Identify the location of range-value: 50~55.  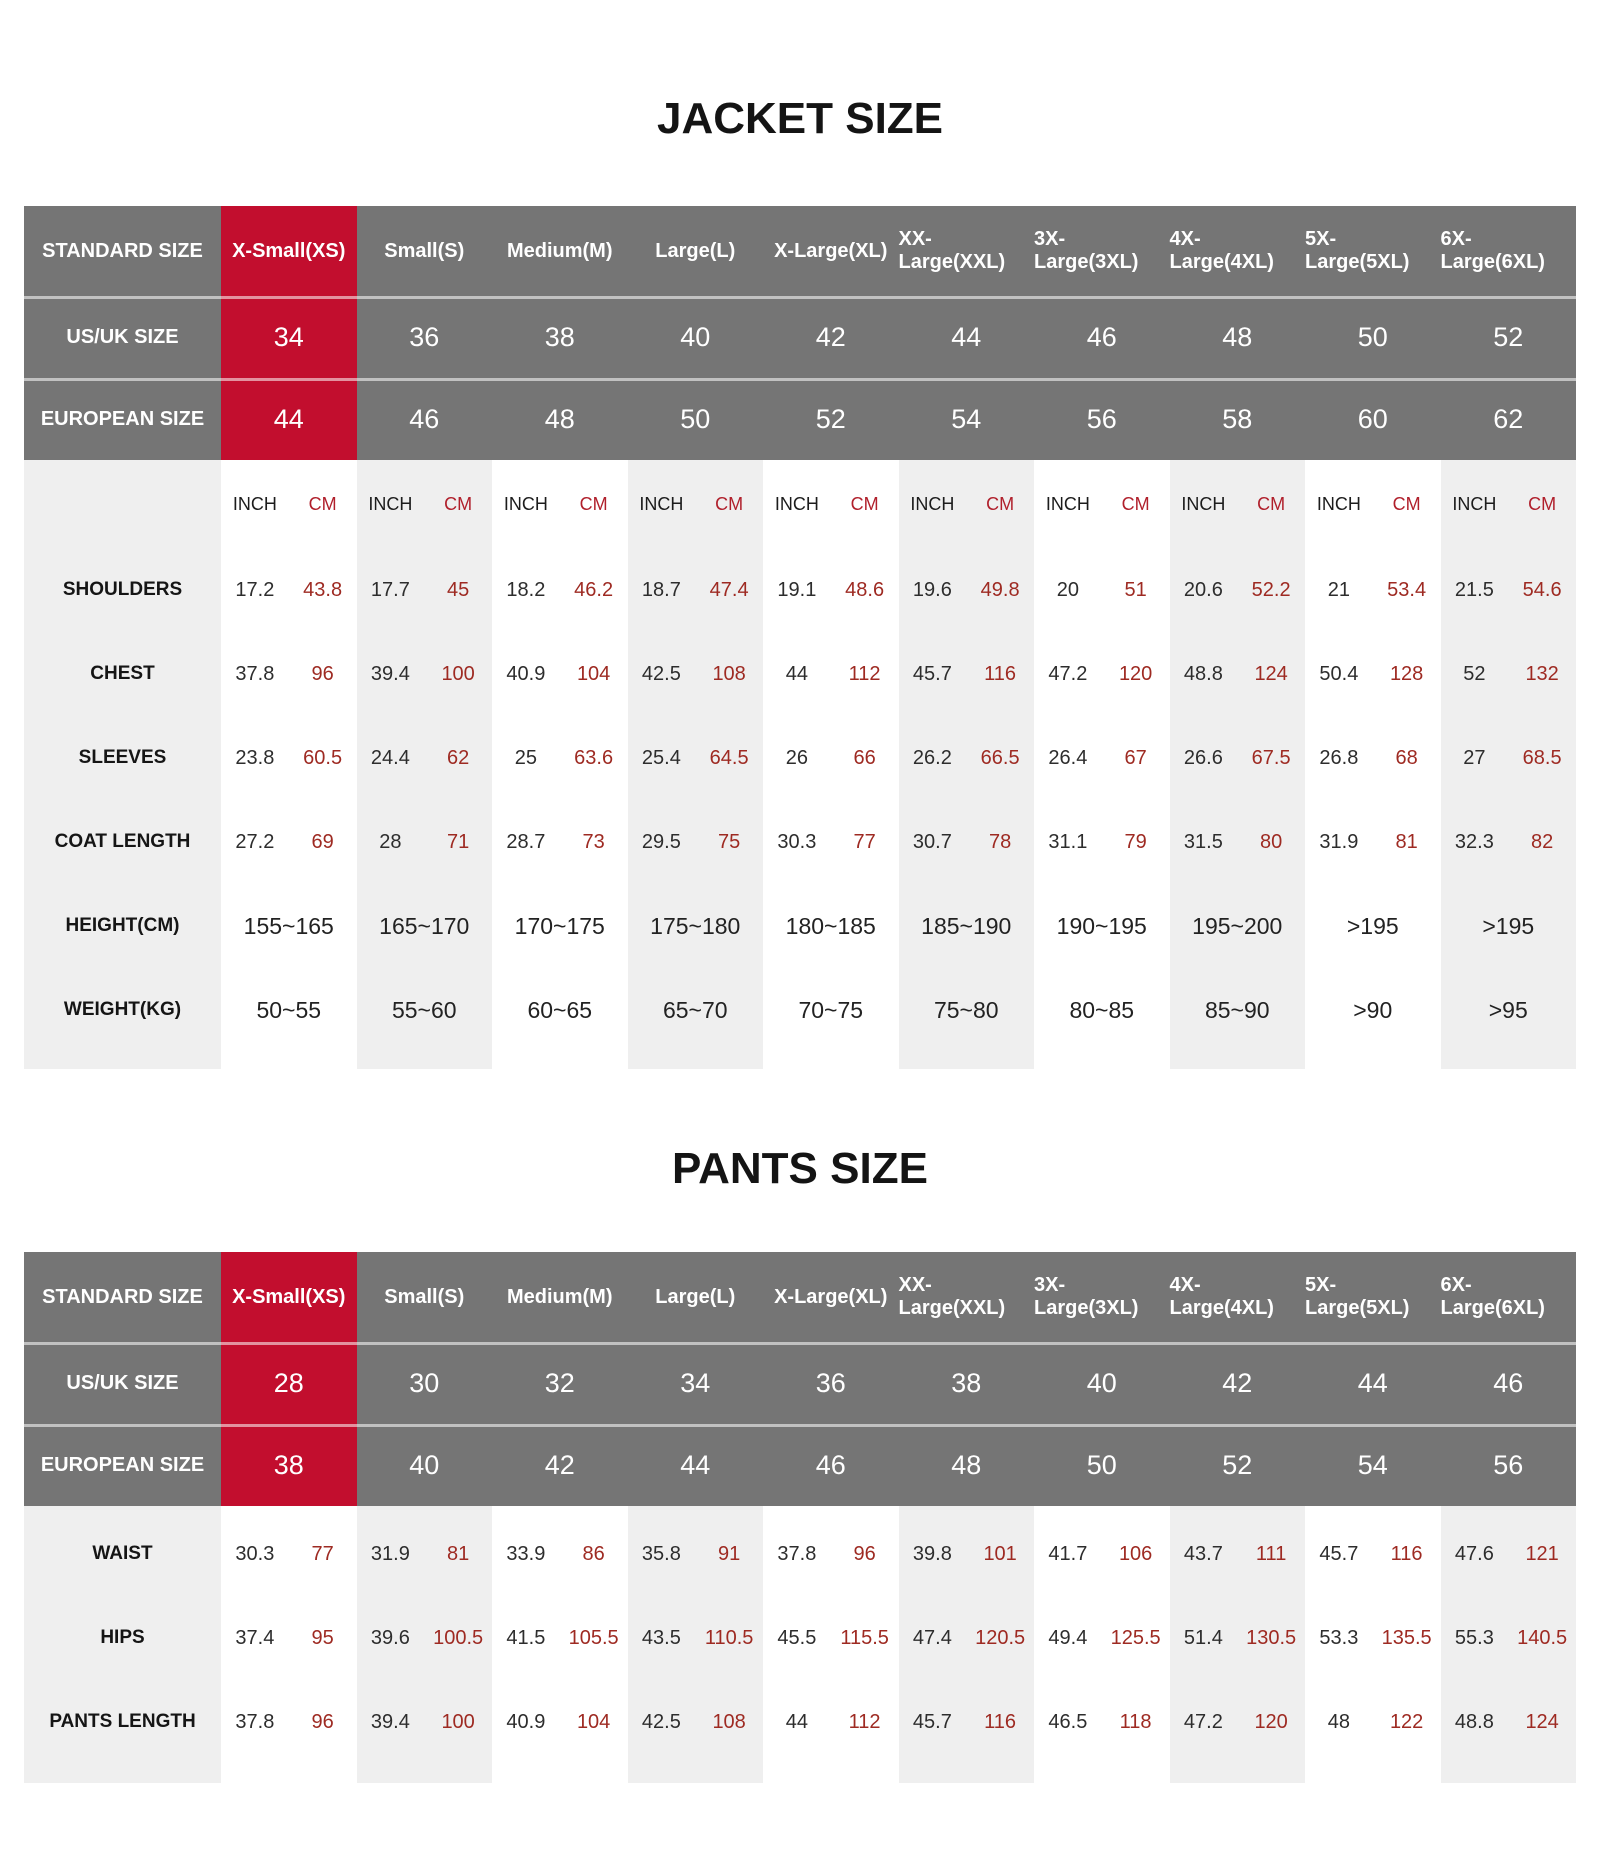
(289, 1009).